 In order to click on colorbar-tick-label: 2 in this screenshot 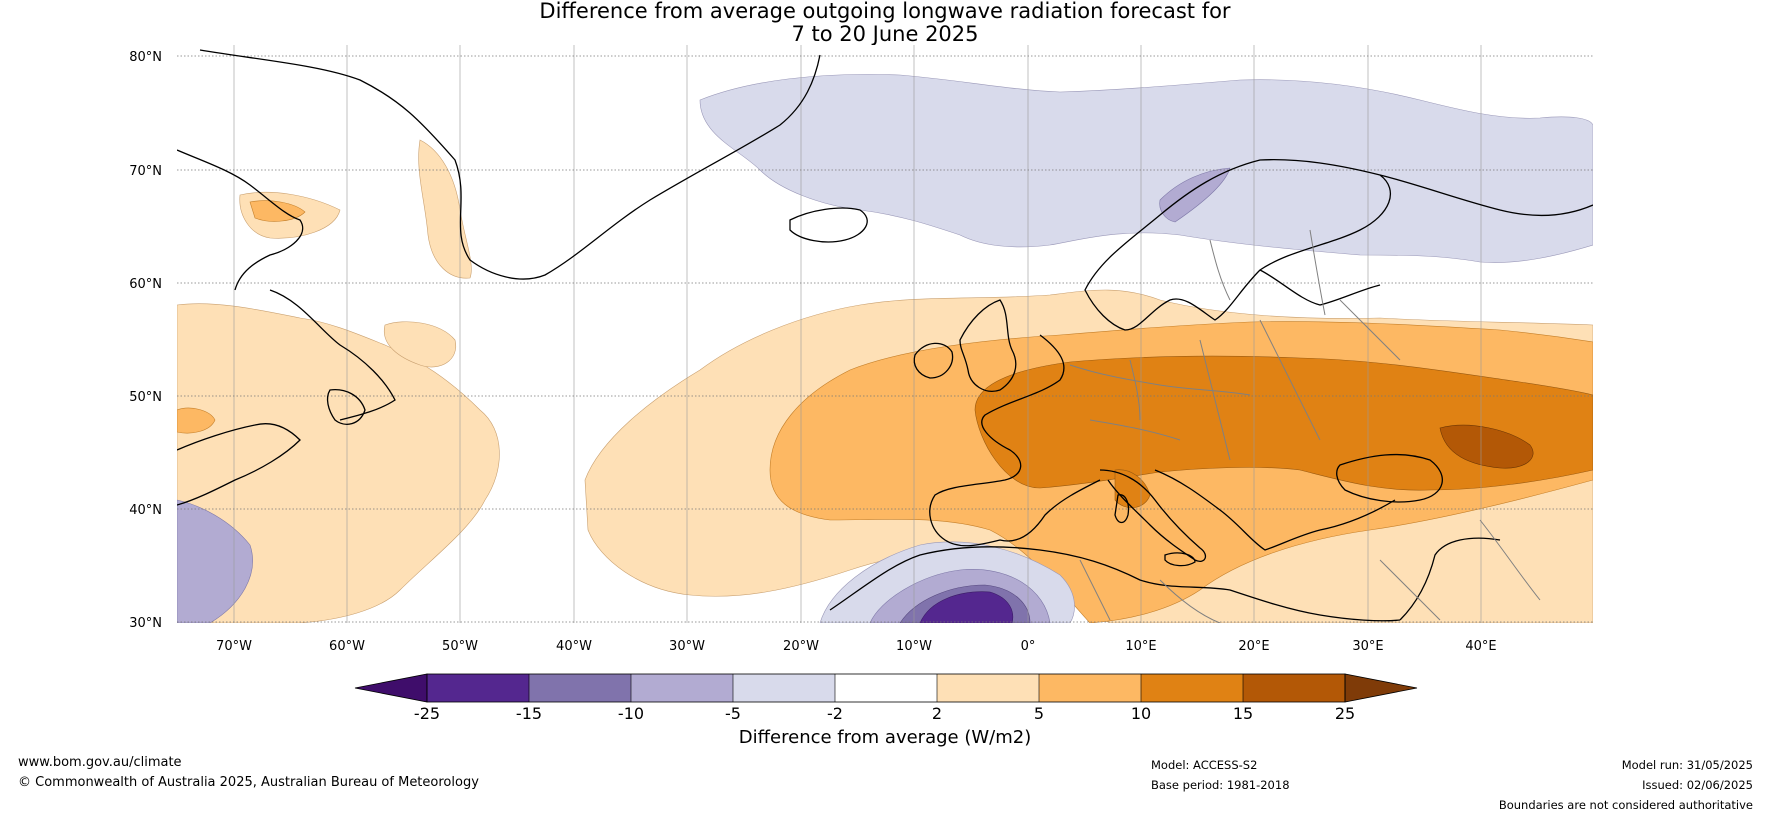, I will do `click(937, 713)`.